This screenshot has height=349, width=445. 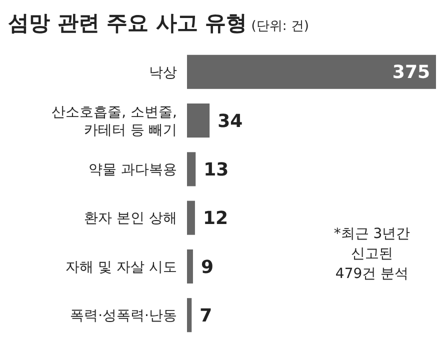 What do you see at coordinates (207, 267) in the screenshot?
I see `data-label: 9` at bounding box center [207, 267].